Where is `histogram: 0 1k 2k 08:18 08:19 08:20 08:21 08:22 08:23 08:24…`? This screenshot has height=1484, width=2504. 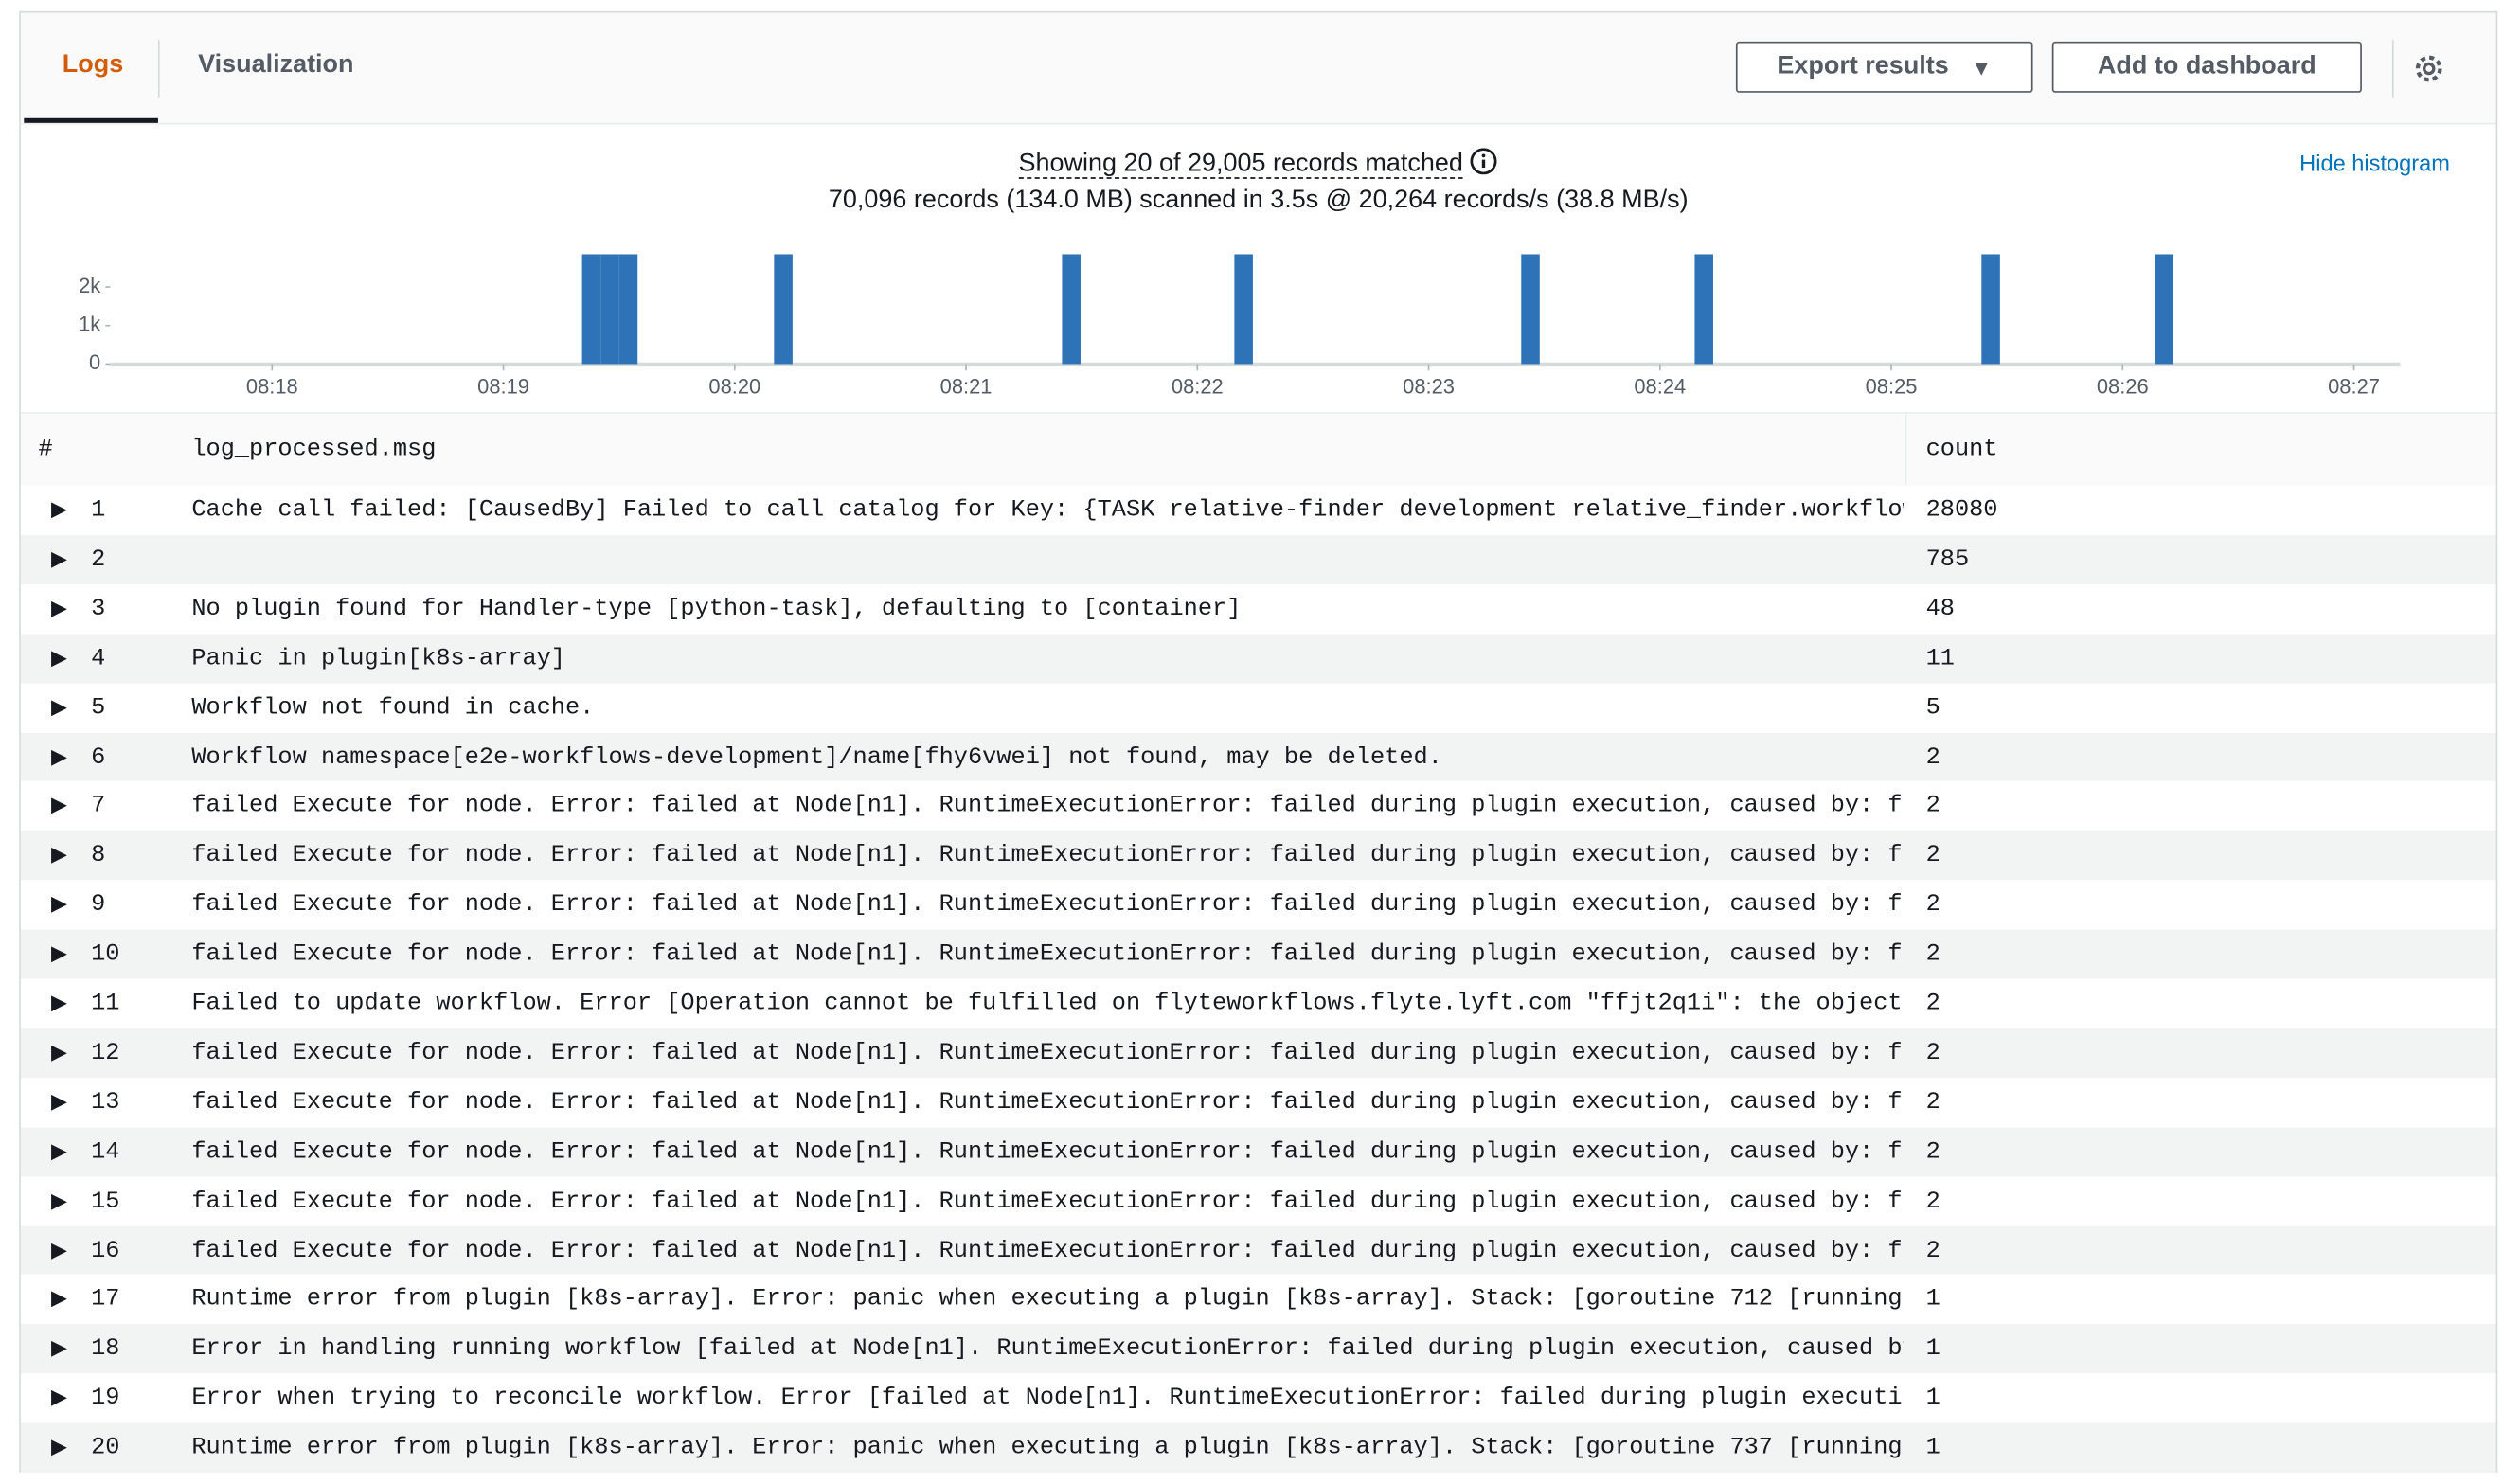 histogram: 0 1k 2k 08:18 08:19 08:20 08:21 08:22 08:23 08:24… is located at coordinates (1240, 326).